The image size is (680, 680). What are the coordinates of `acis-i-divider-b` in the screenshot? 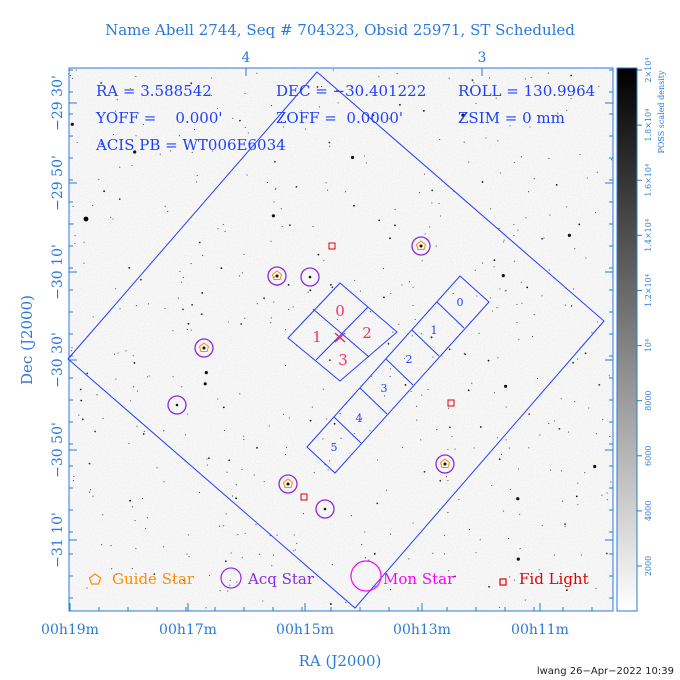 It's located at (342, 333).